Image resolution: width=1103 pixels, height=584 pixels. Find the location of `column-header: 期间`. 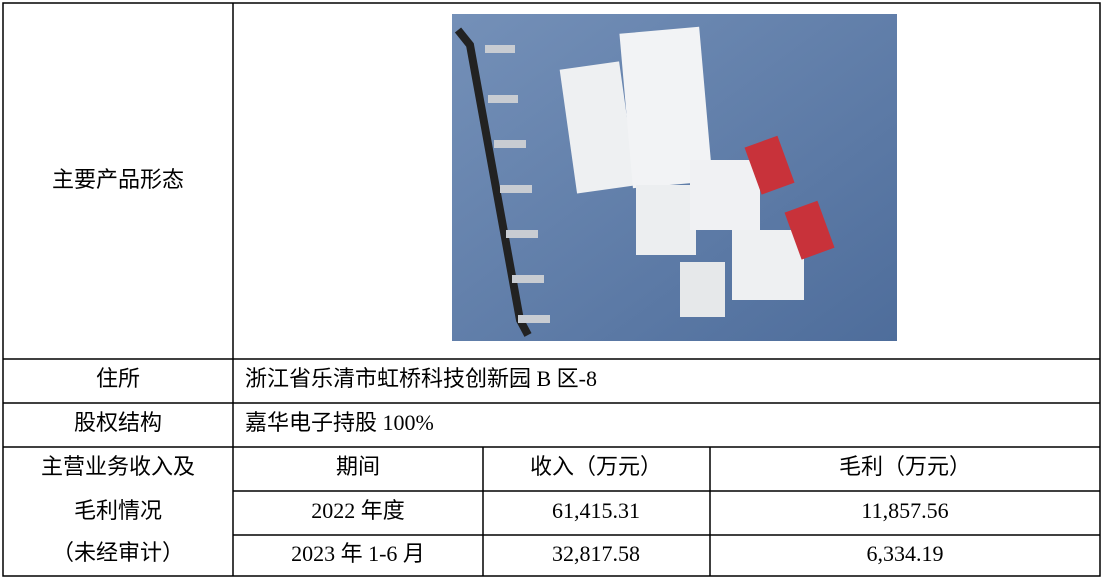

column-header: 期间 is located at coordinates (358, 466).